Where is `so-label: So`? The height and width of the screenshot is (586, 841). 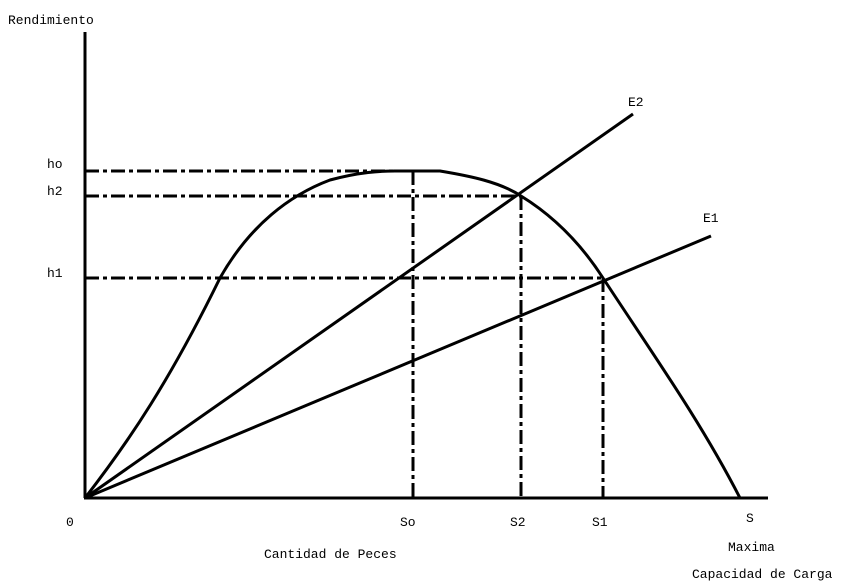
so-label: So is located at coordinates (408, 522).